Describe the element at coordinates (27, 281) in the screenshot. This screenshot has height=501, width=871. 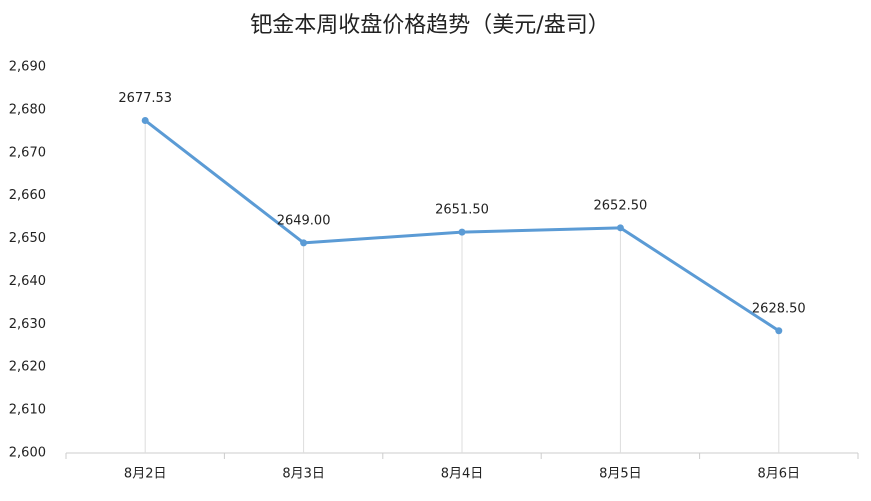
I see `y-tick-label: 2,640` at that location.